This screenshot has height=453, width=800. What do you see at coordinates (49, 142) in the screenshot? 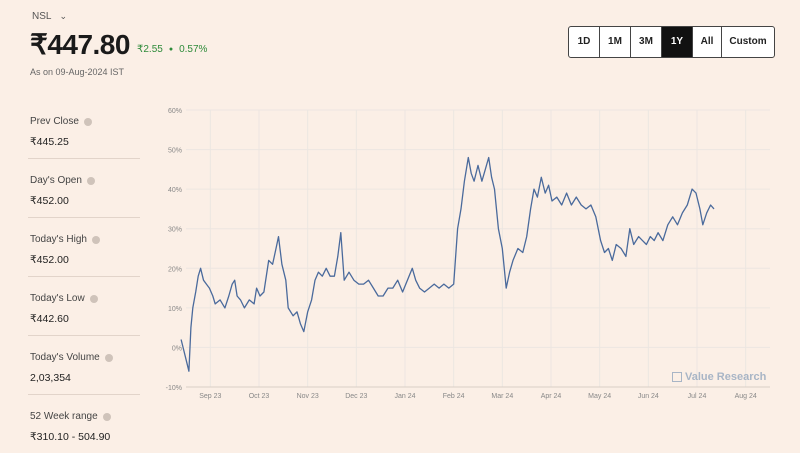
I see `stat-value: ₹445.25` at bounding box center [49, 142].